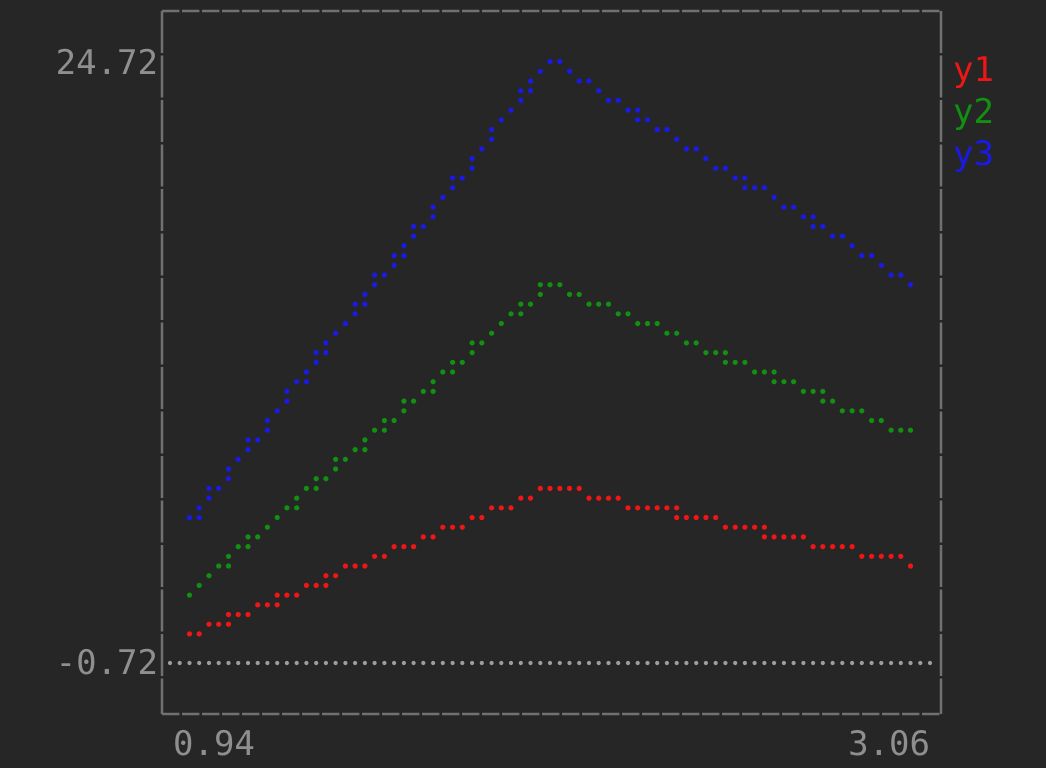 Image resolution: width=1046 pixels, height=768 pixels. I want to click on legend-item-y3: y3, so click(973, 154).